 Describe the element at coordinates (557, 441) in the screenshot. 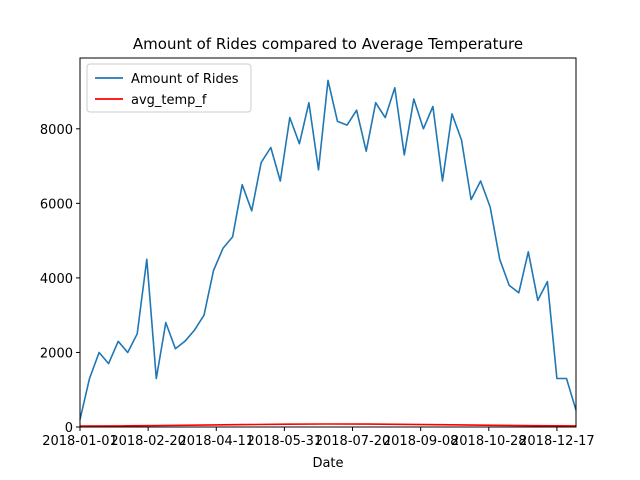

I see `x-tick-label-7: 2018-12-17` at that location.